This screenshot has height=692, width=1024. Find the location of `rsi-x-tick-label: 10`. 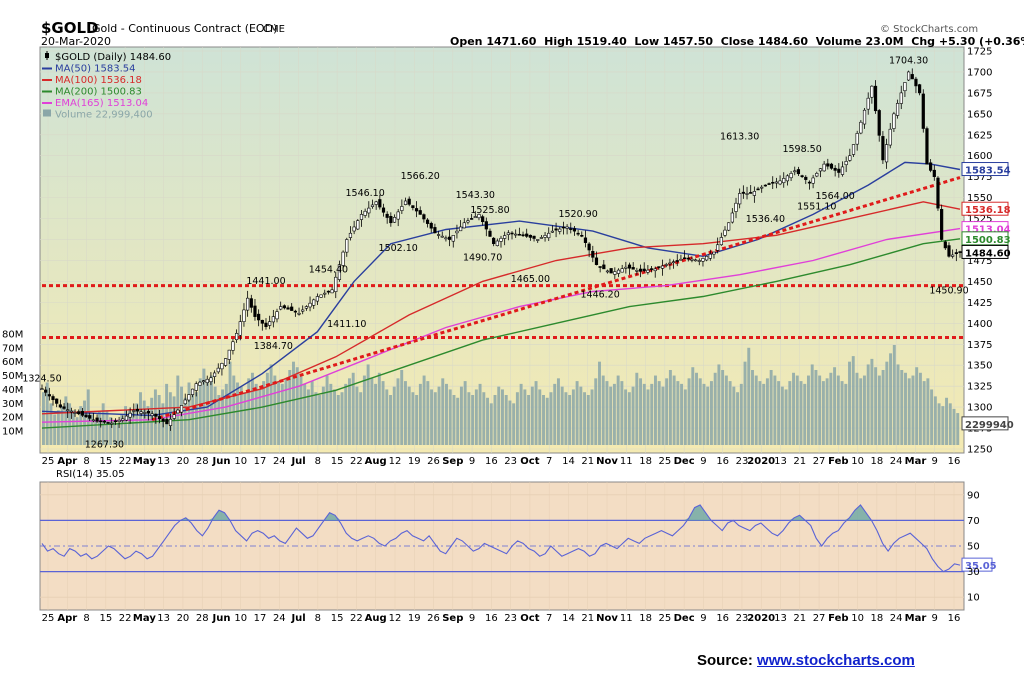

rsi-x-tick-label: 10 is located at coordinates (240, 618).